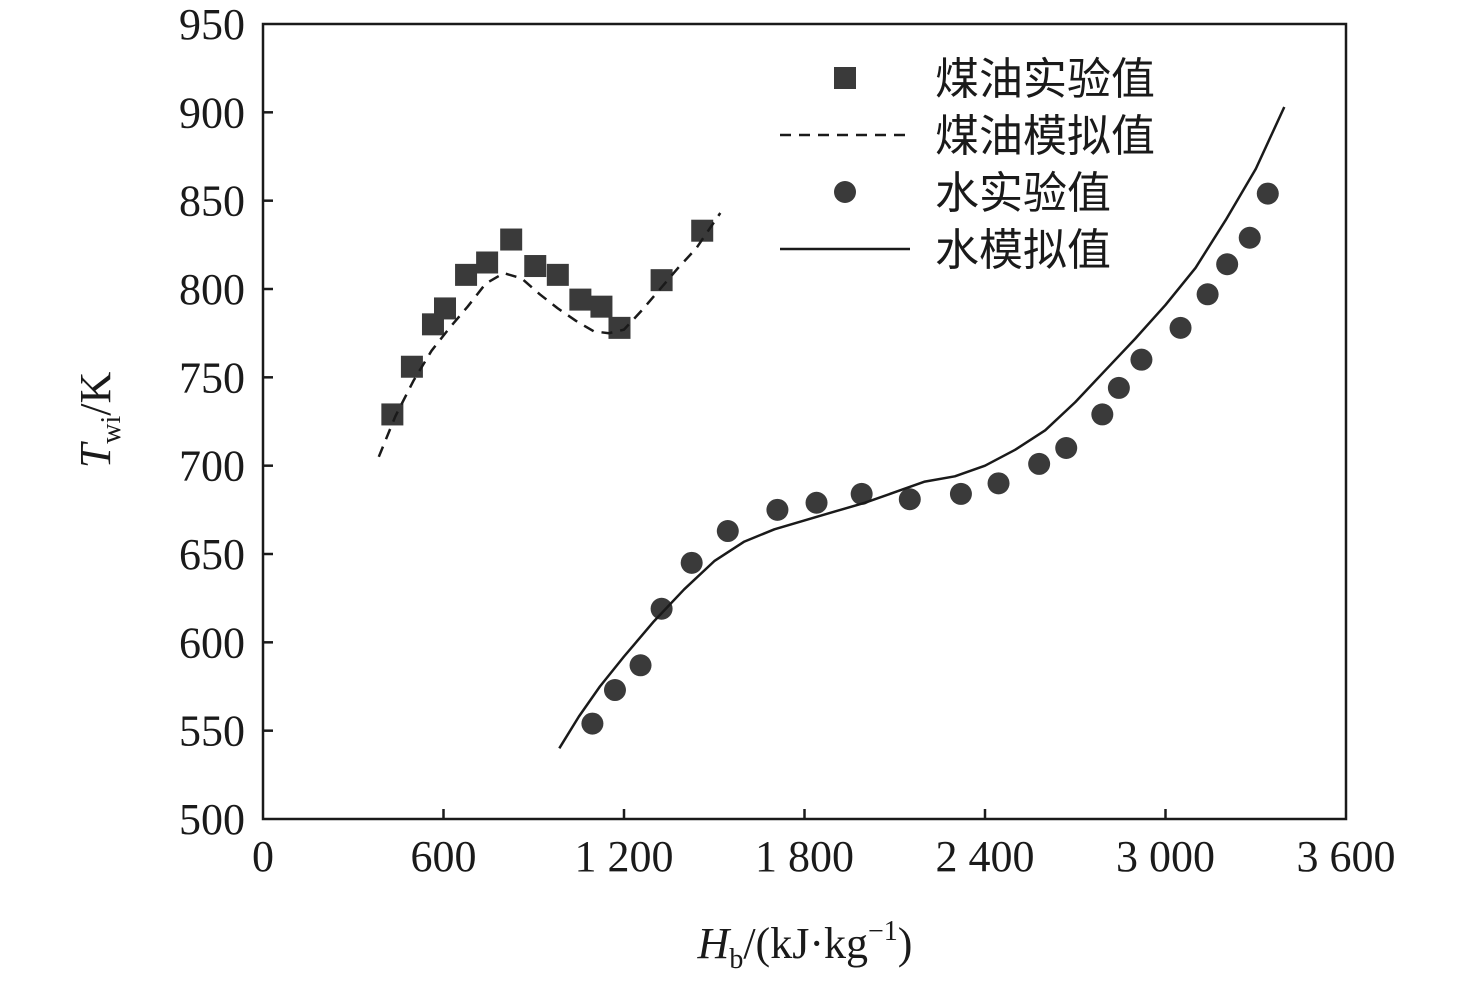  Describe the element at coordinates (1023, 193) in the screenshot. I see `legend-label: 水实验值` at that location.